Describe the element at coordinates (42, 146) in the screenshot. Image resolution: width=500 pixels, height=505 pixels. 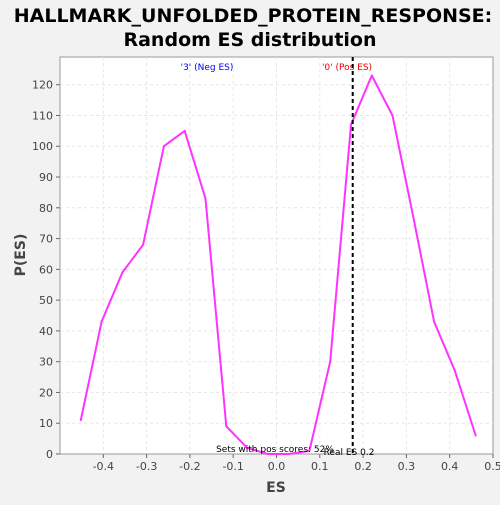
I see `y-tick-label: 100` at that location.